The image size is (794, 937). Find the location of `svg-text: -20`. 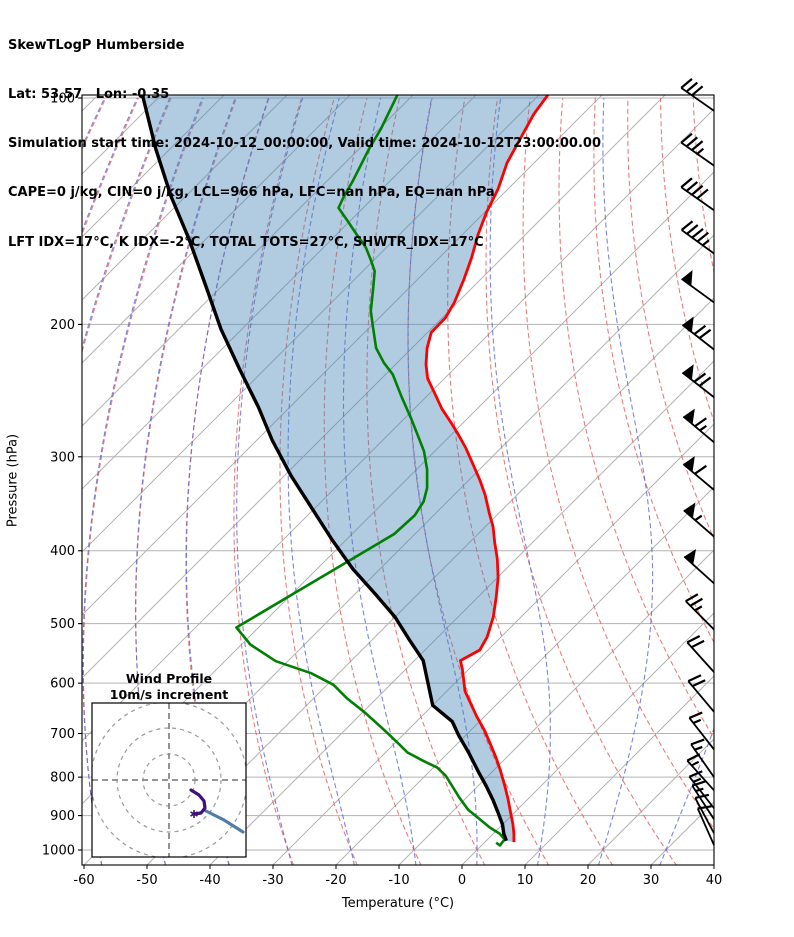

svg-text: -20 is located at coordinates (335, 880).